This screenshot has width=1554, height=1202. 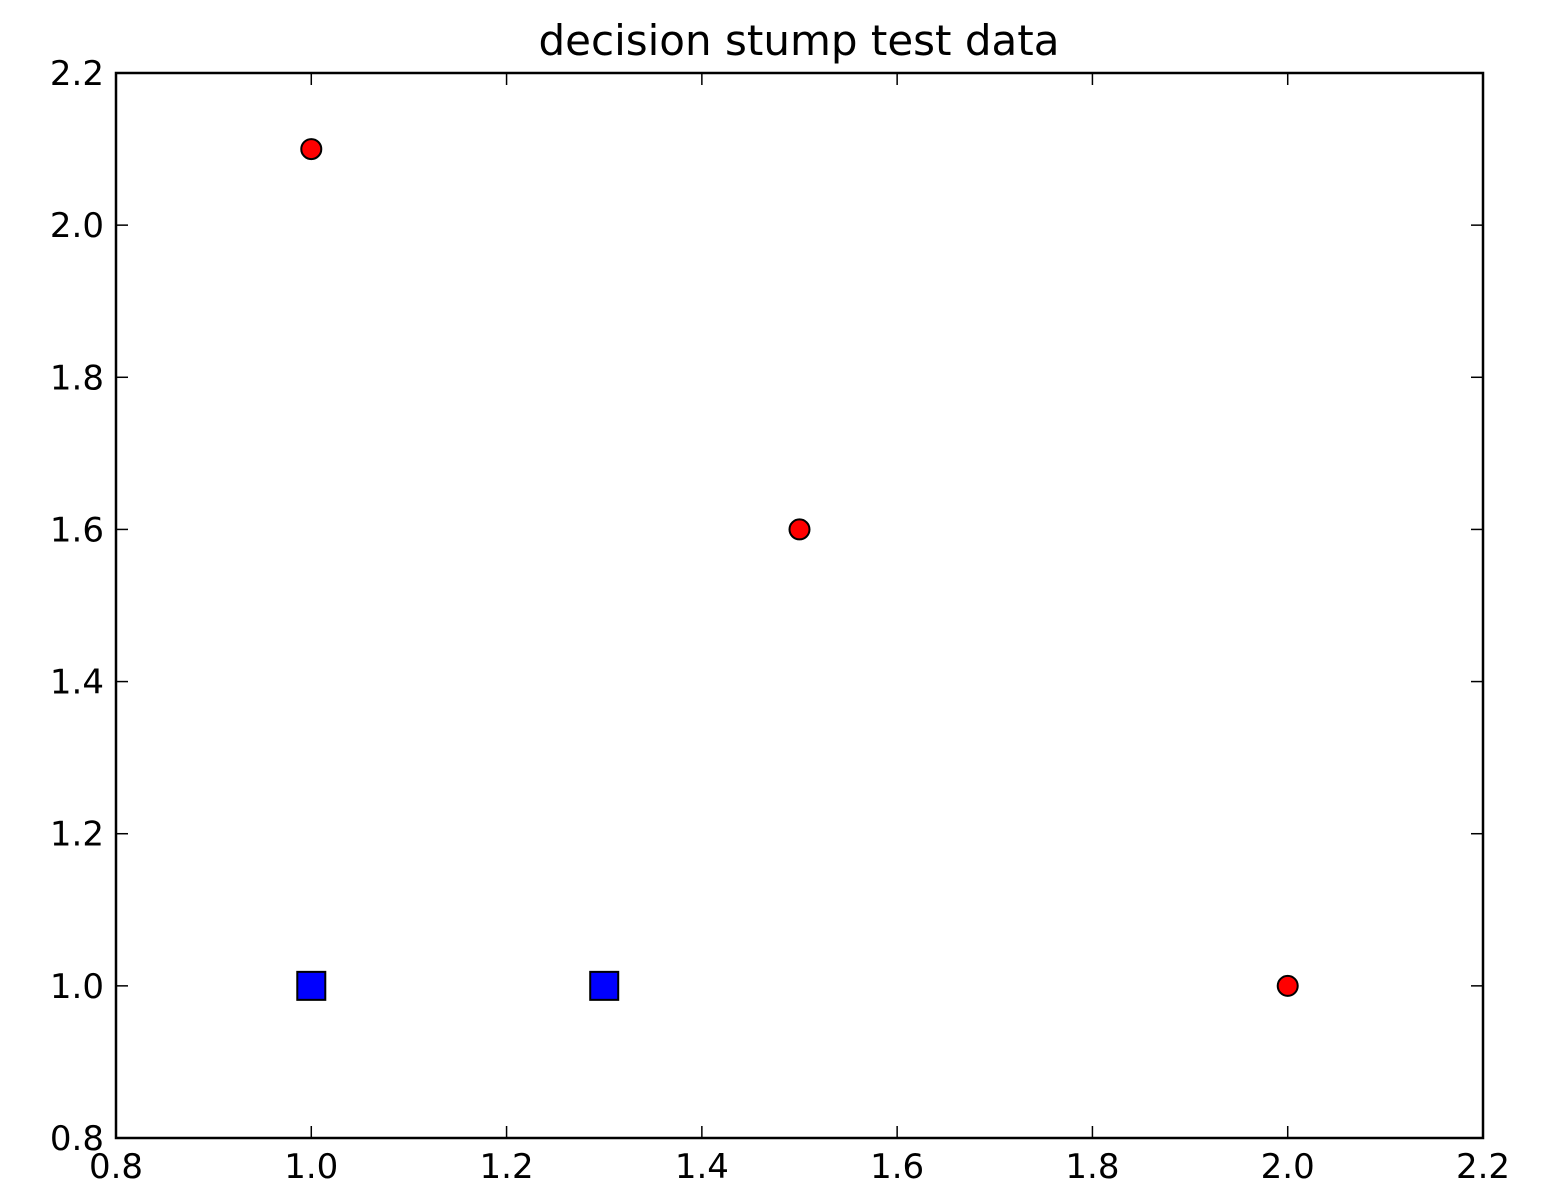 I want to click on y-tick-label: 1.8, so click(x=77, y=378).